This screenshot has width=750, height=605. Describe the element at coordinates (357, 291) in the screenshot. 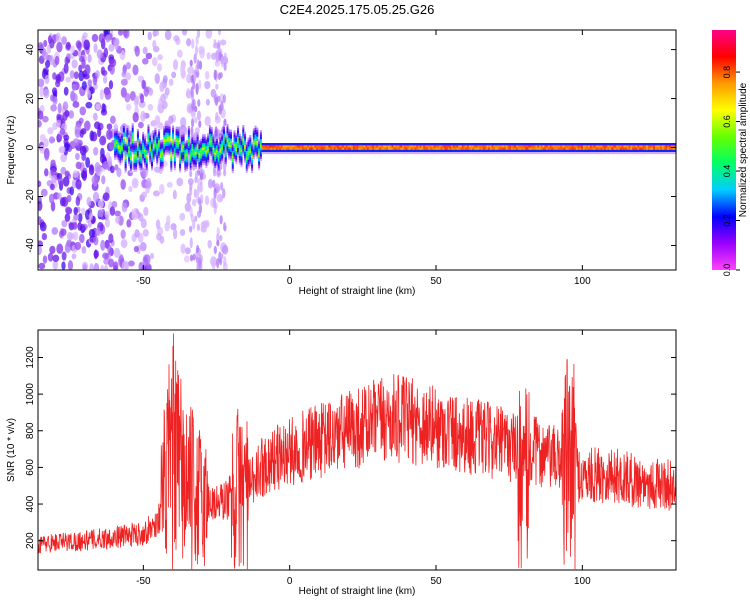

I see `spectrogram-x-label: Height of straight line (km)` at that location.